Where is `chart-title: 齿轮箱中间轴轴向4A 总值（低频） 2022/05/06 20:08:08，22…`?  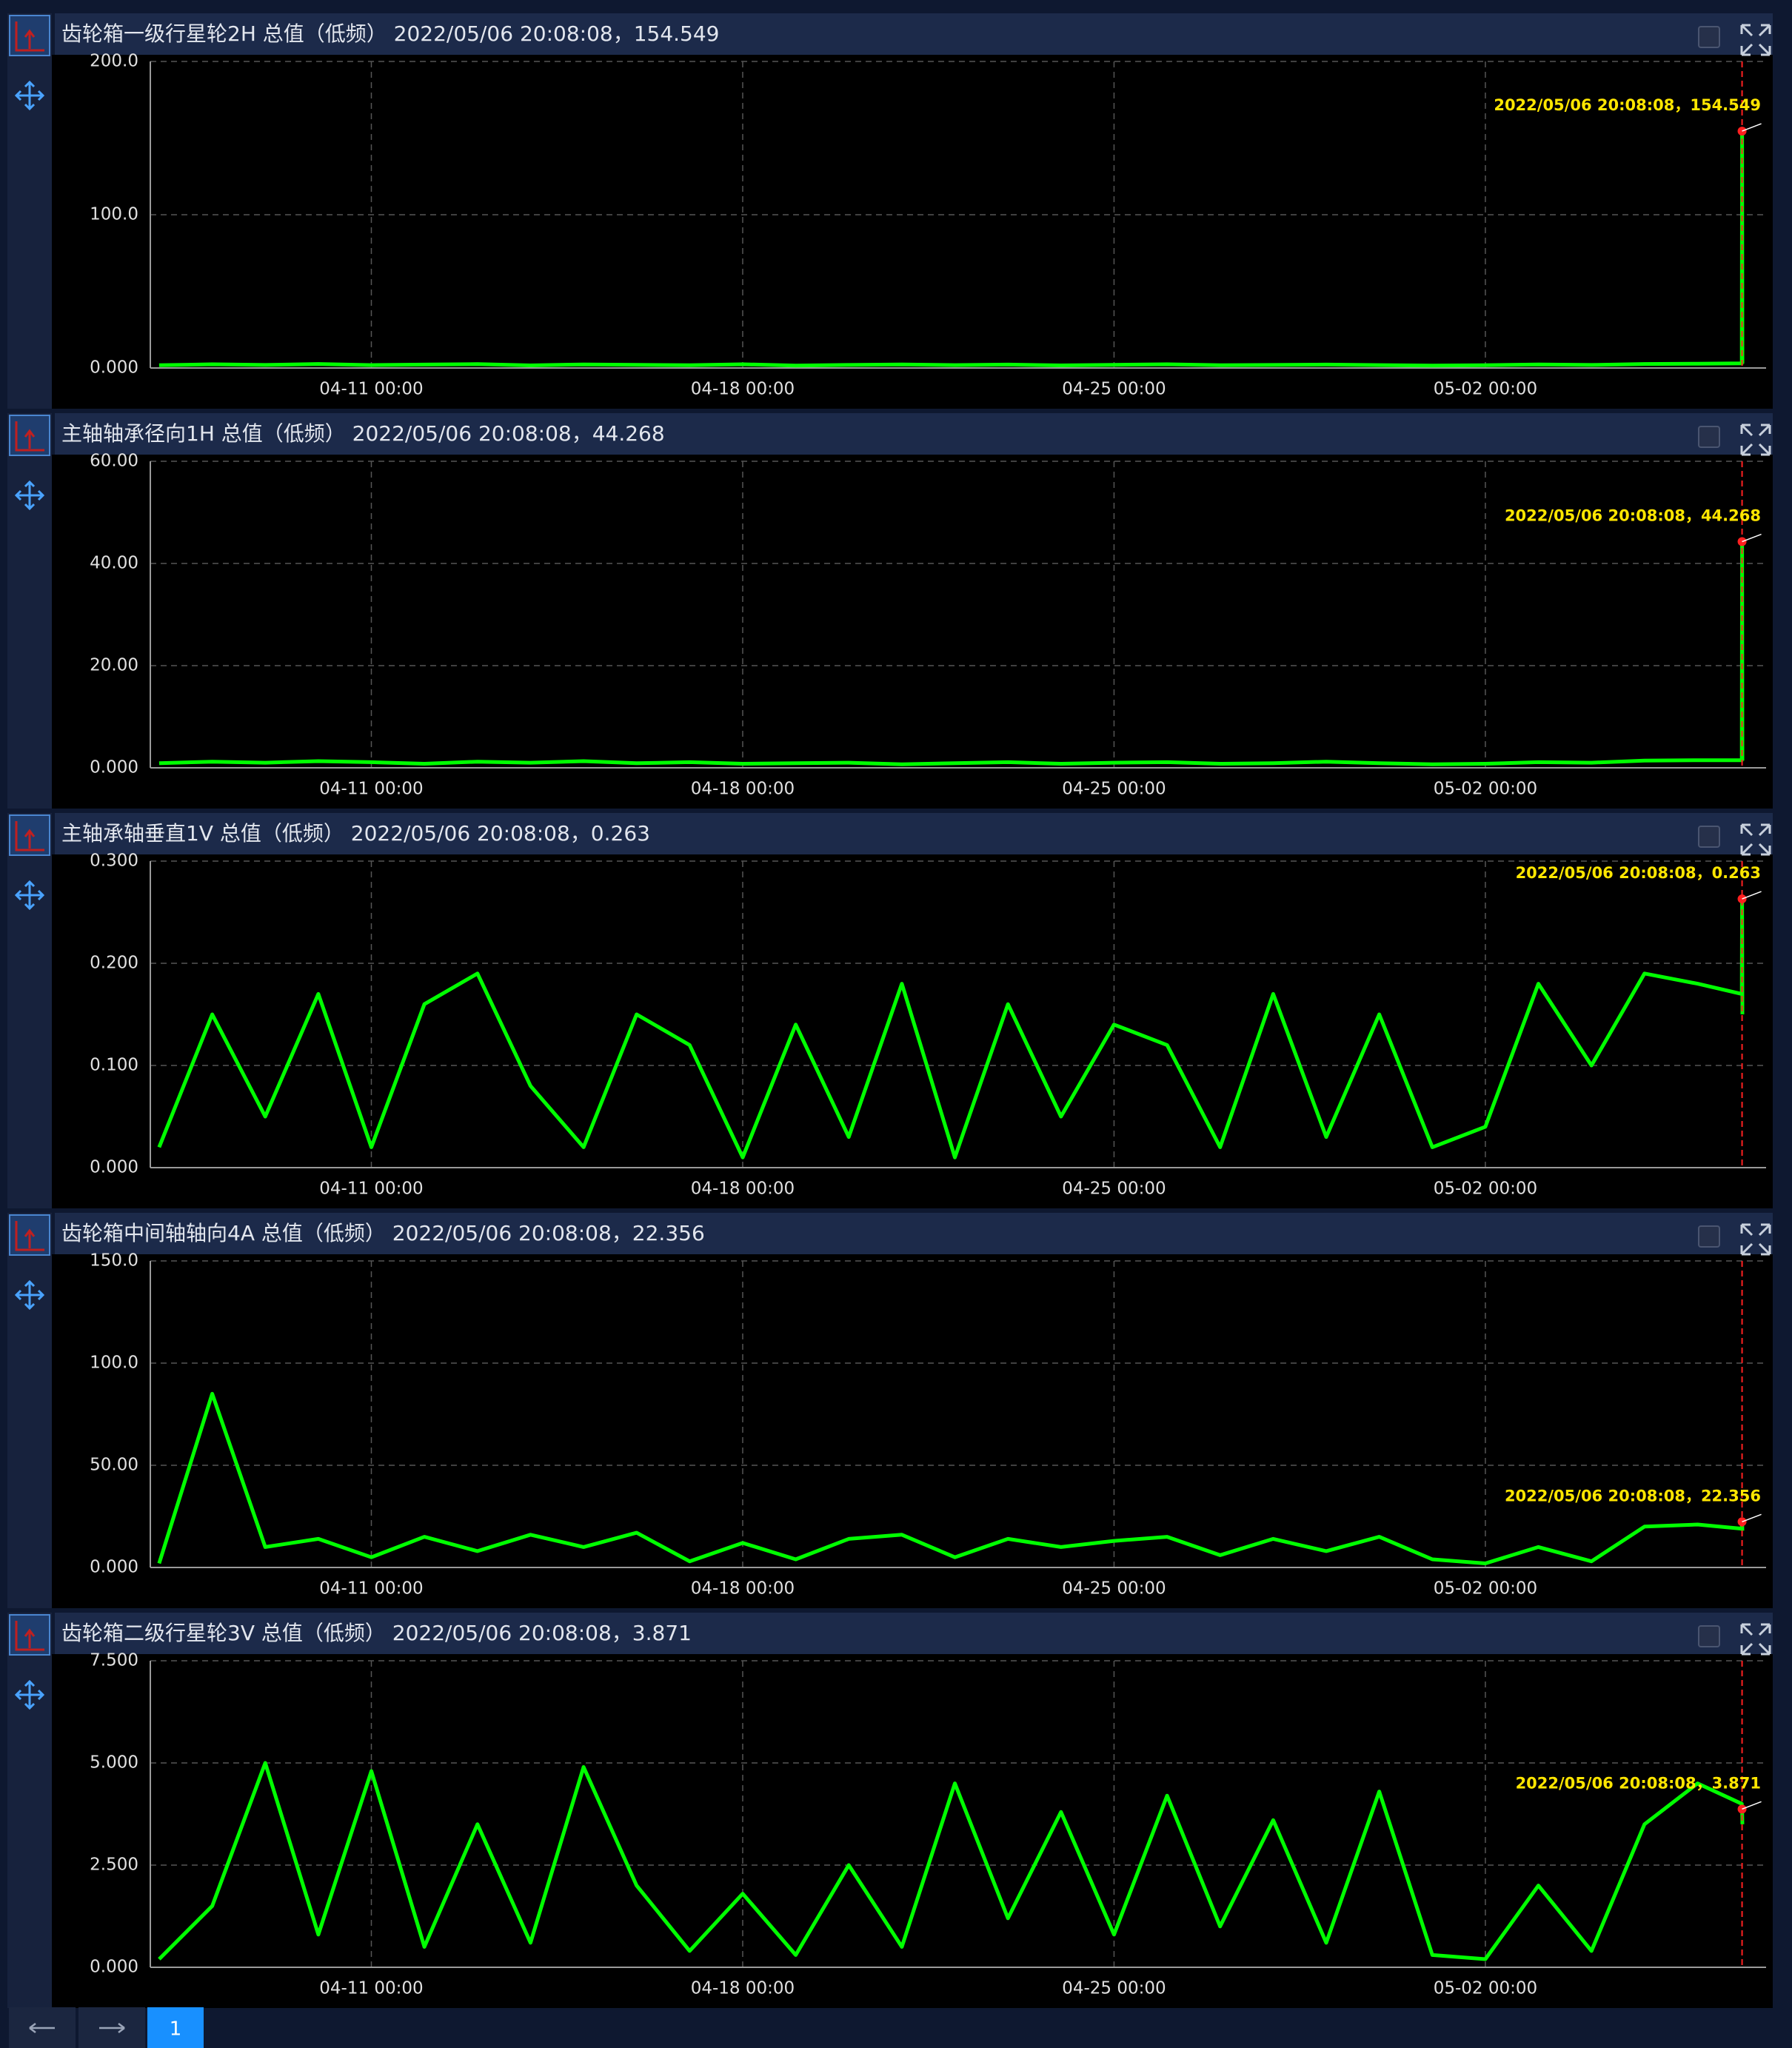 chart-title: 齿轮箱中间轴轴向4A 总值（低频） 2022/05/06 20:08:08，22… is located at coordinates (383, 1233).